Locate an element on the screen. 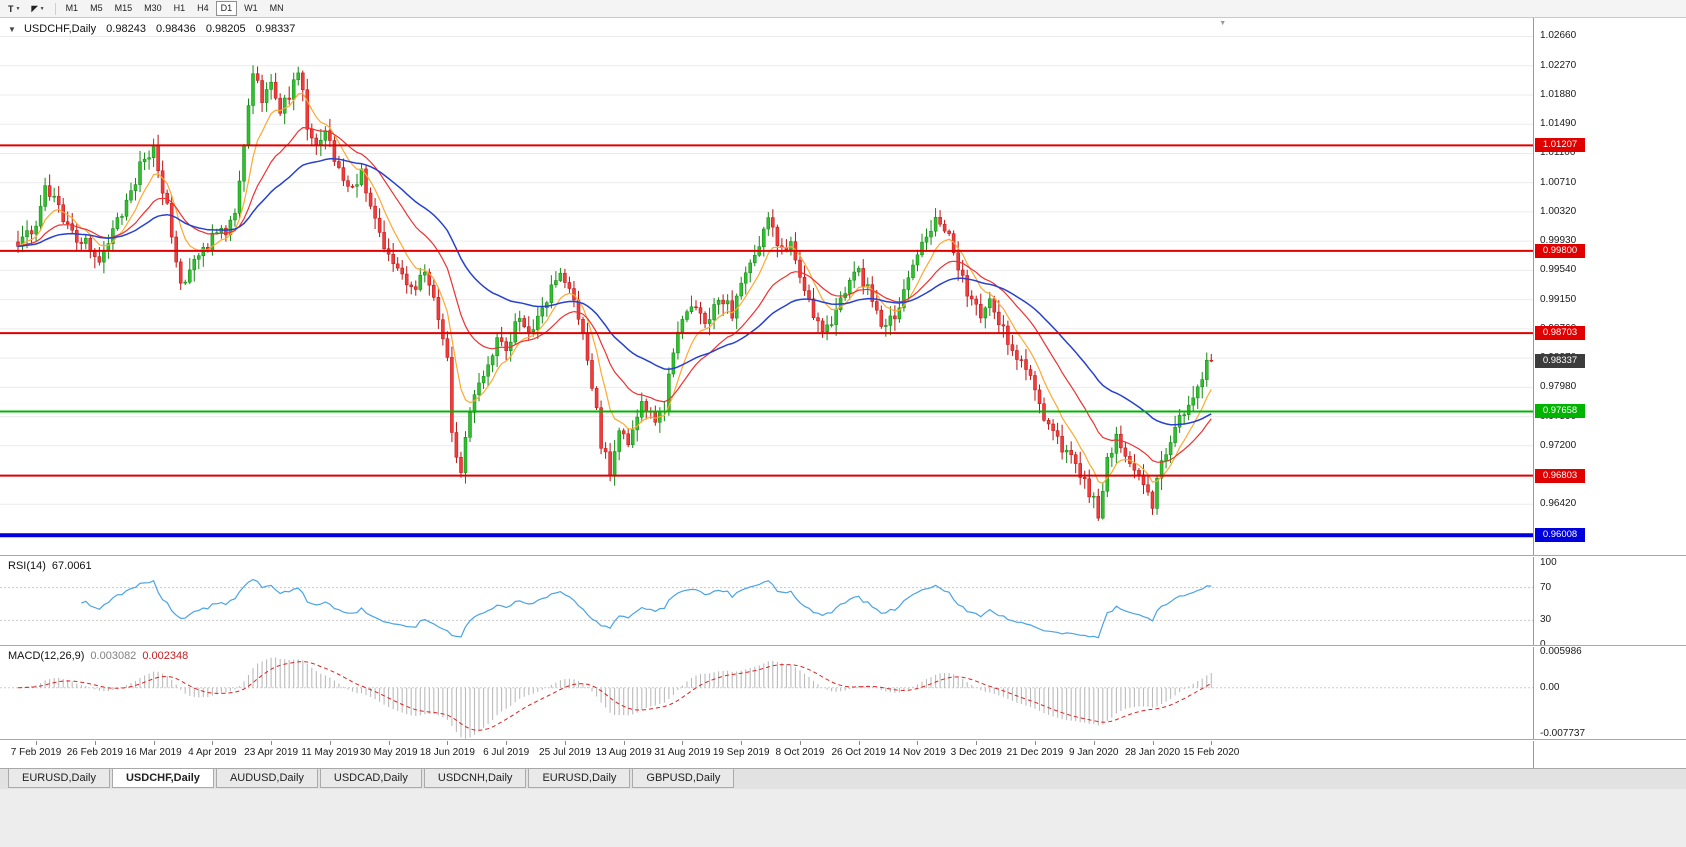 The height and width of the screenshot is (847, 1686). collapse-triangle-icon: ▼ is located at coordinates (12, 29).